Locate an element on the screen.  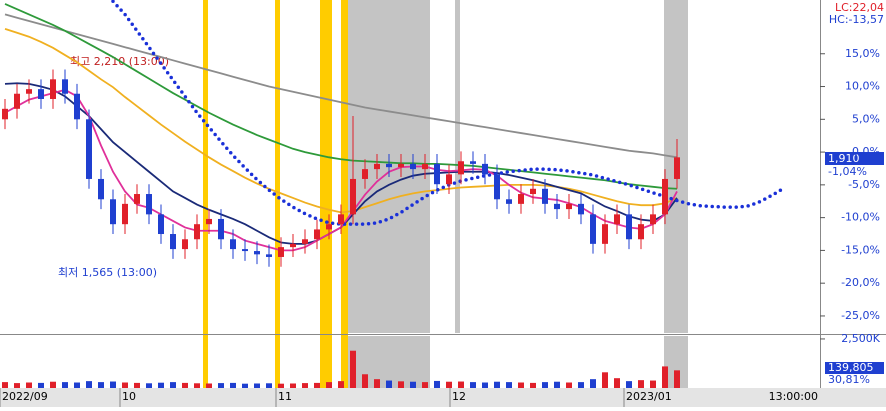
volume-box is located at coordinates (854, 368).